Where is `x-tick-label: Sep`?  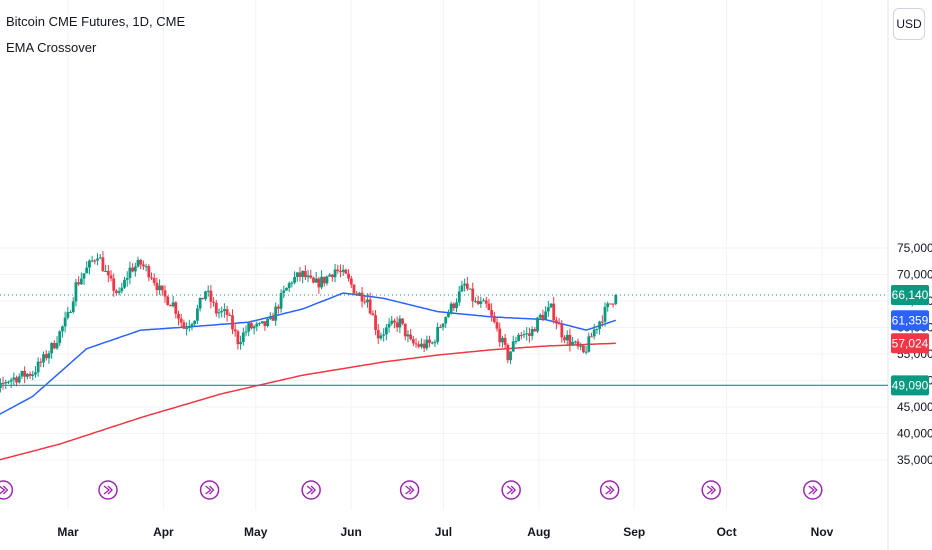
x-tick-label: Sep is located at coordinates (634, 532).